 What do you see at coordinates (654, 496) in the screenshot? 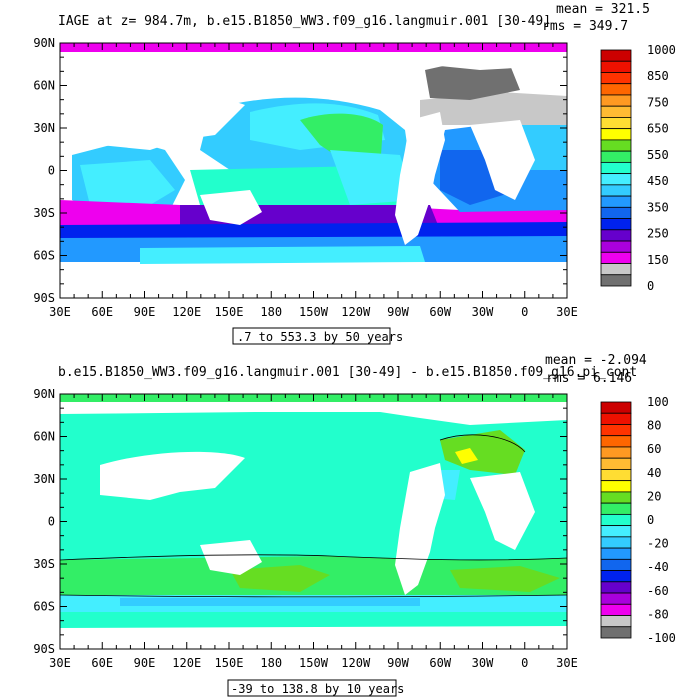
I see `colorbar-label: 20` at bounding box center [654, 496].